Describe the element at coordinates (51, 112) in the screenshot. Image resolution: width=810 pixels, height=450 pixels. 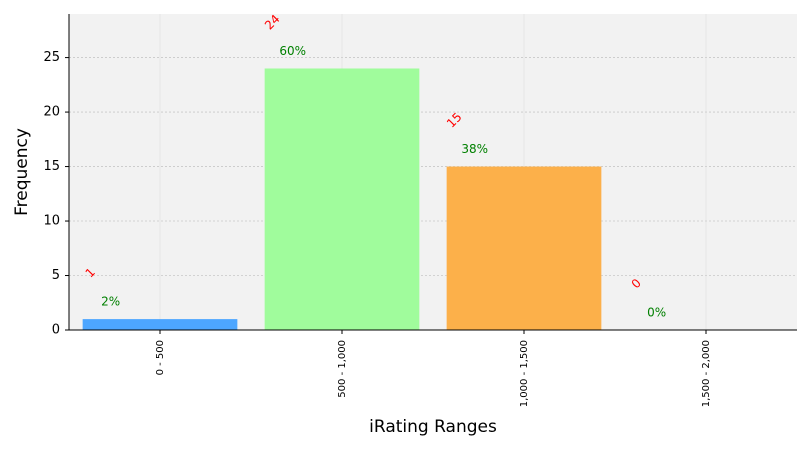
I see `y-tick-label: 20` at that location.